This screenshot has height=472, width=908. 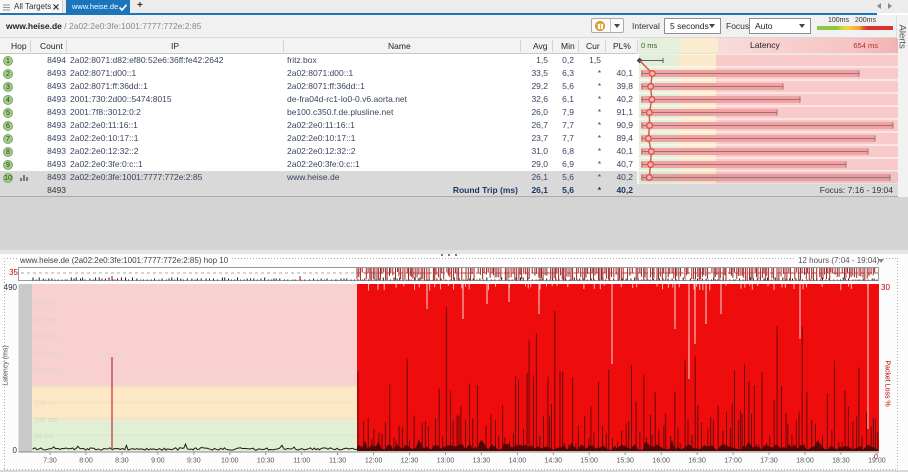 I want to click on svg-text: 15:30, so click(x=625, y=461).